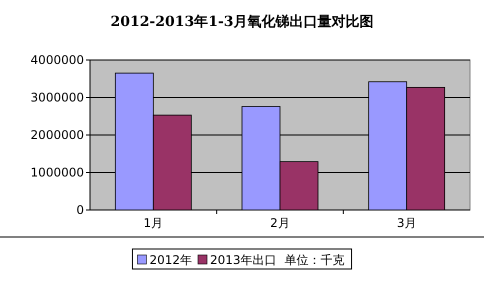  Describe the element at coordinates (242, 22) in the screenshot. I see `title: 2012-2013年1-3月氧化锑出口量对比图` at that location.